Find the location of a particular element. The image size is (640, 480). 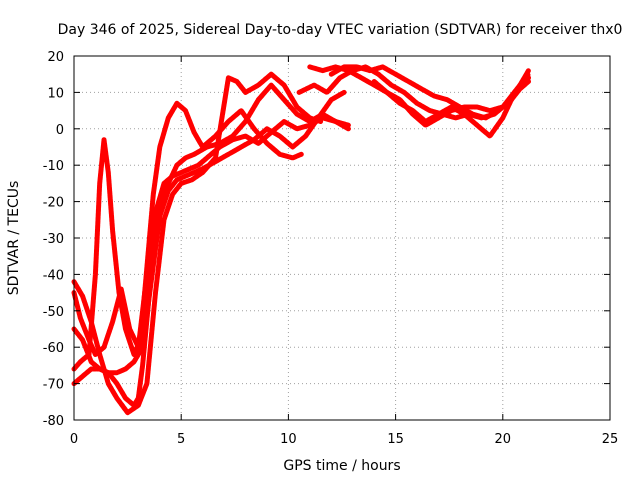

x-tick-label: 15 is located at coordinates (395, 439).